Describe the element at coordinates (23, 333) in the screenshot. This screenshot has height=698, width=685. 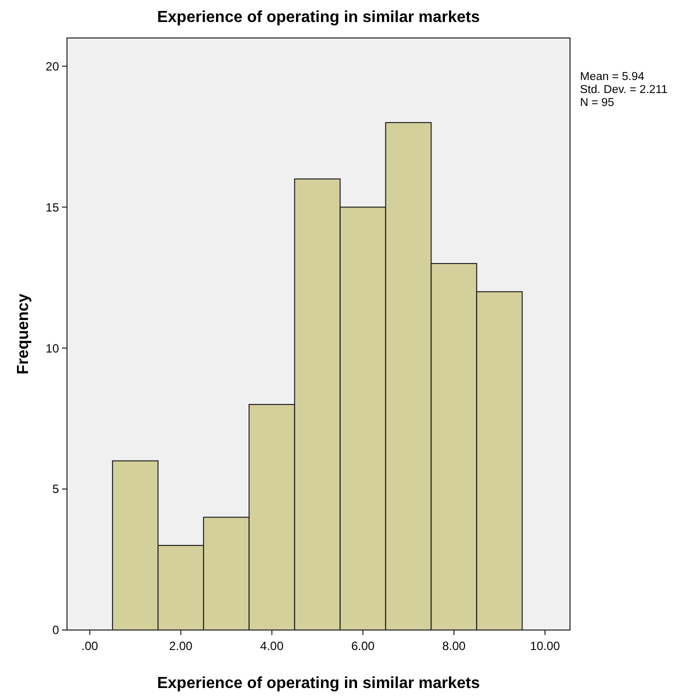
I see `y-axis-title: Frequency` at that location.